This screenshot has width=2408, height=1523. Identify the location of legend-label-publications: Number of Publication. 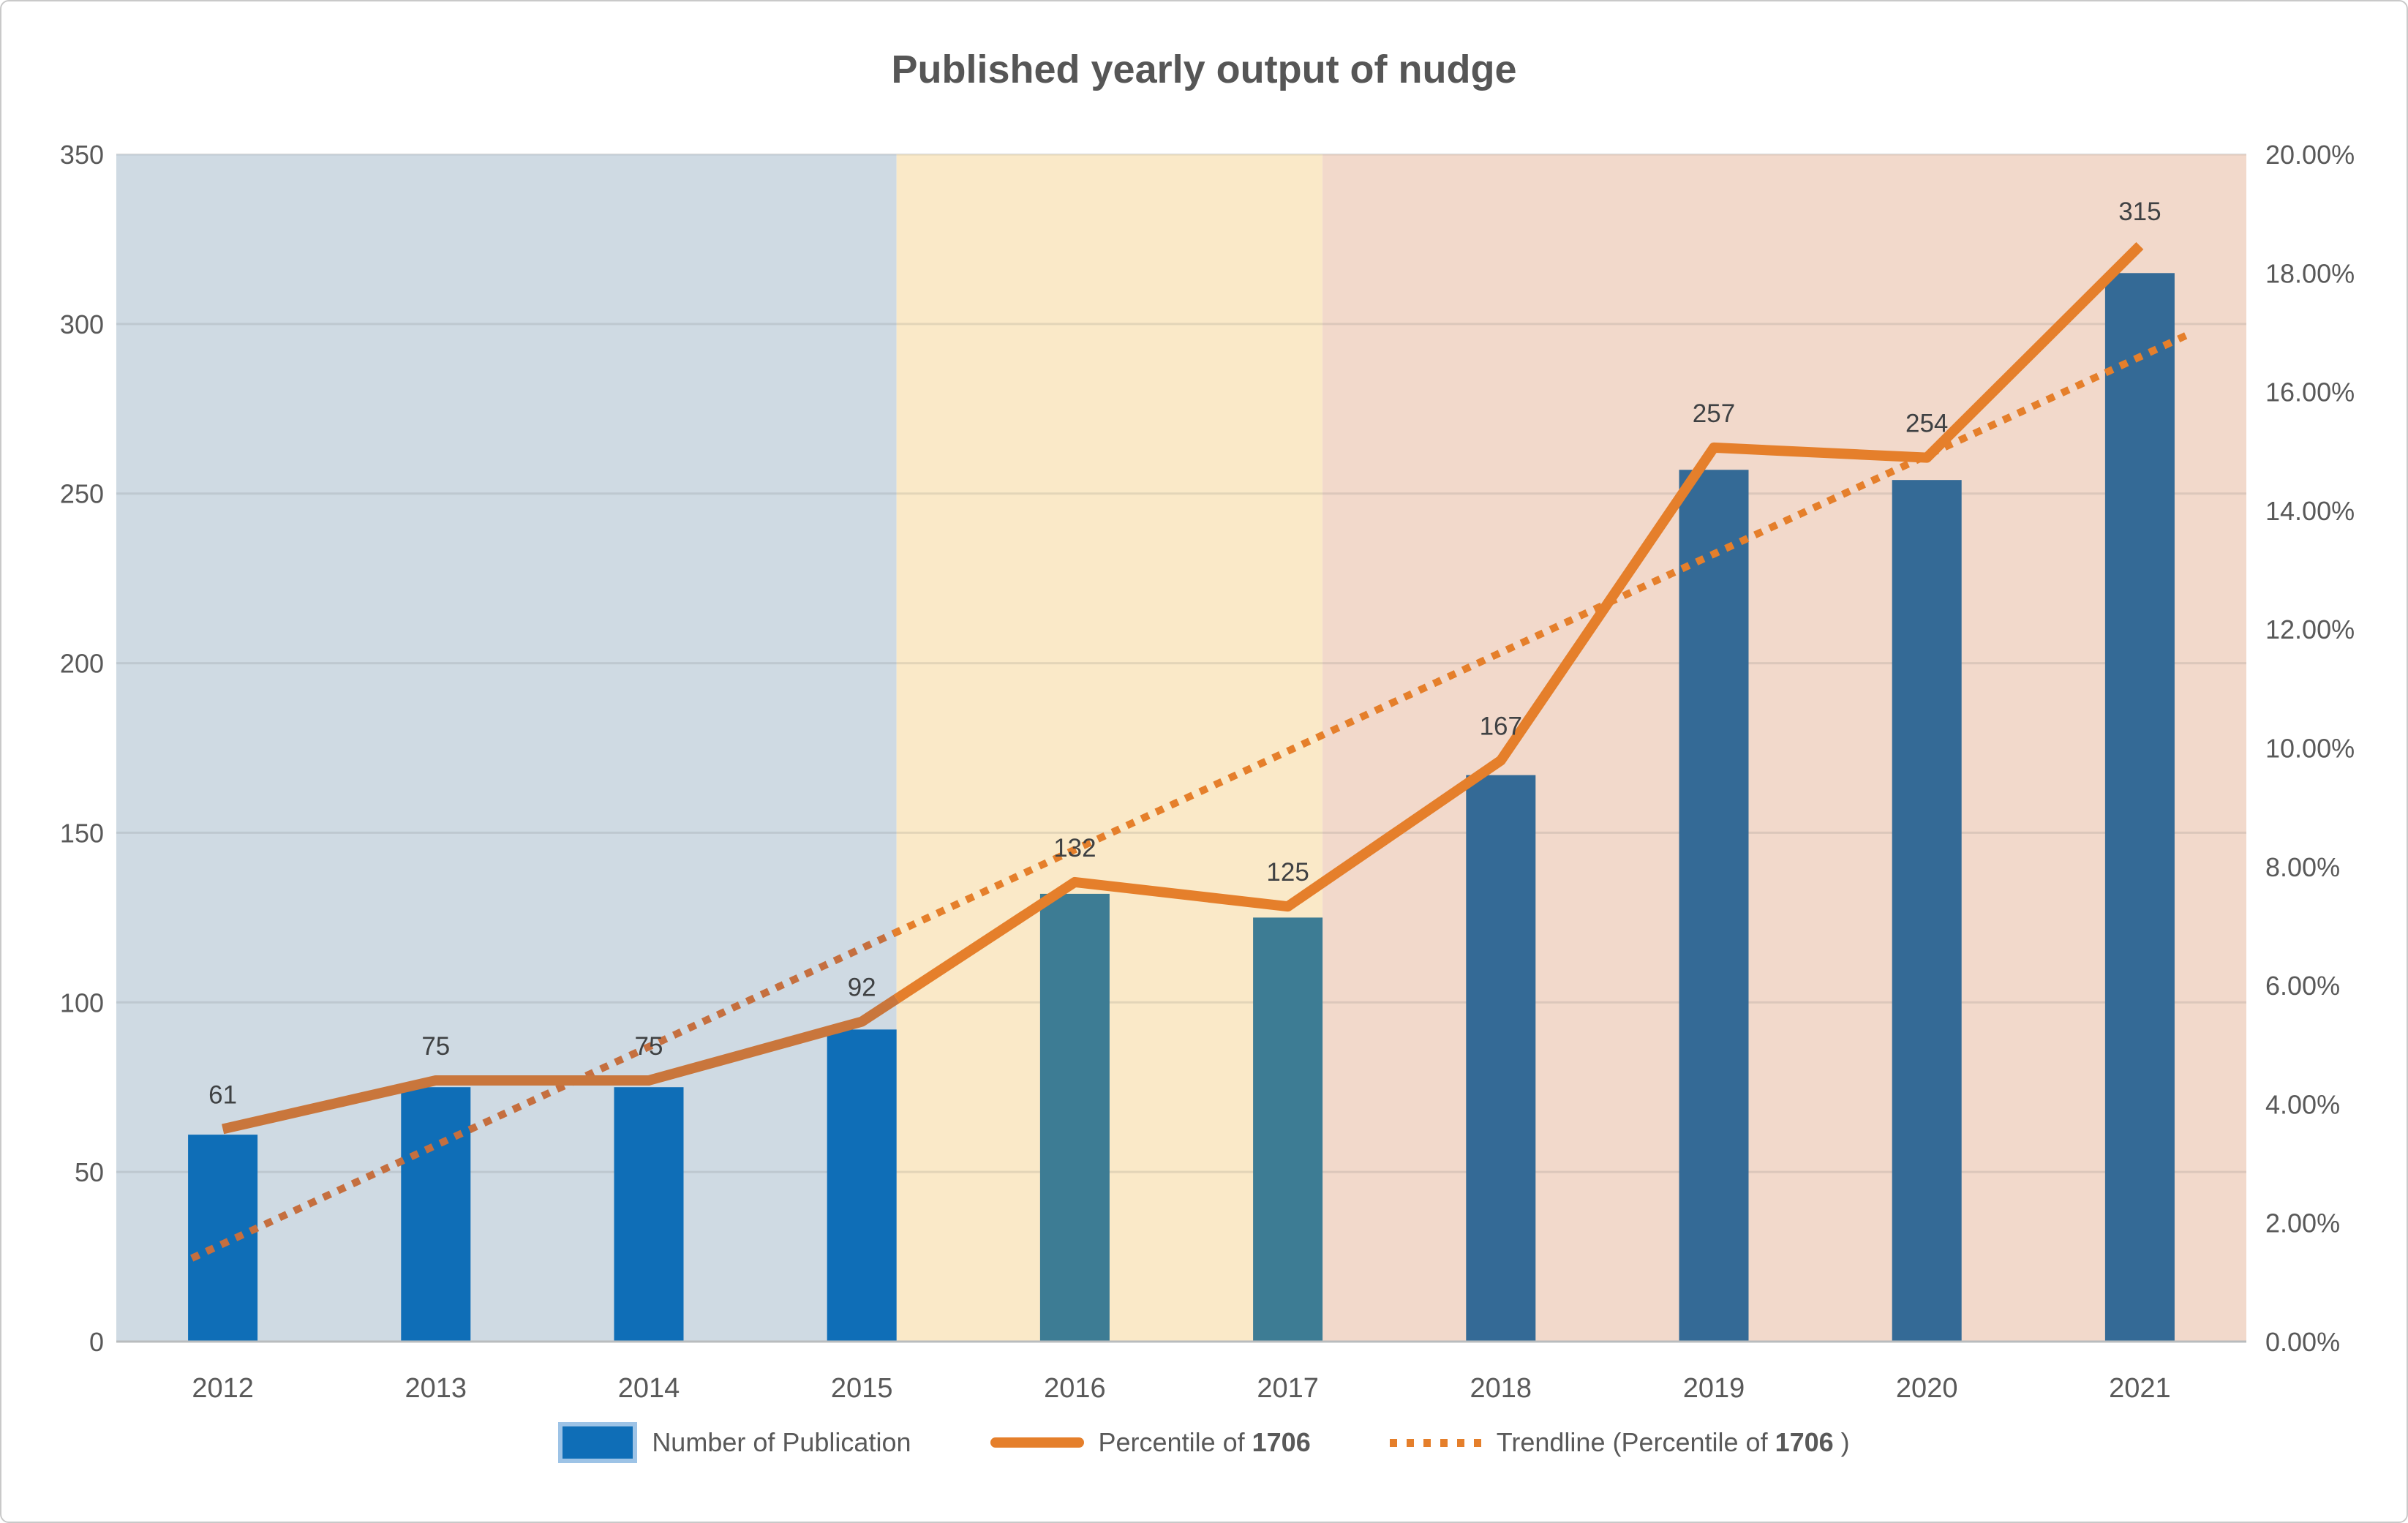
(781, 1442).